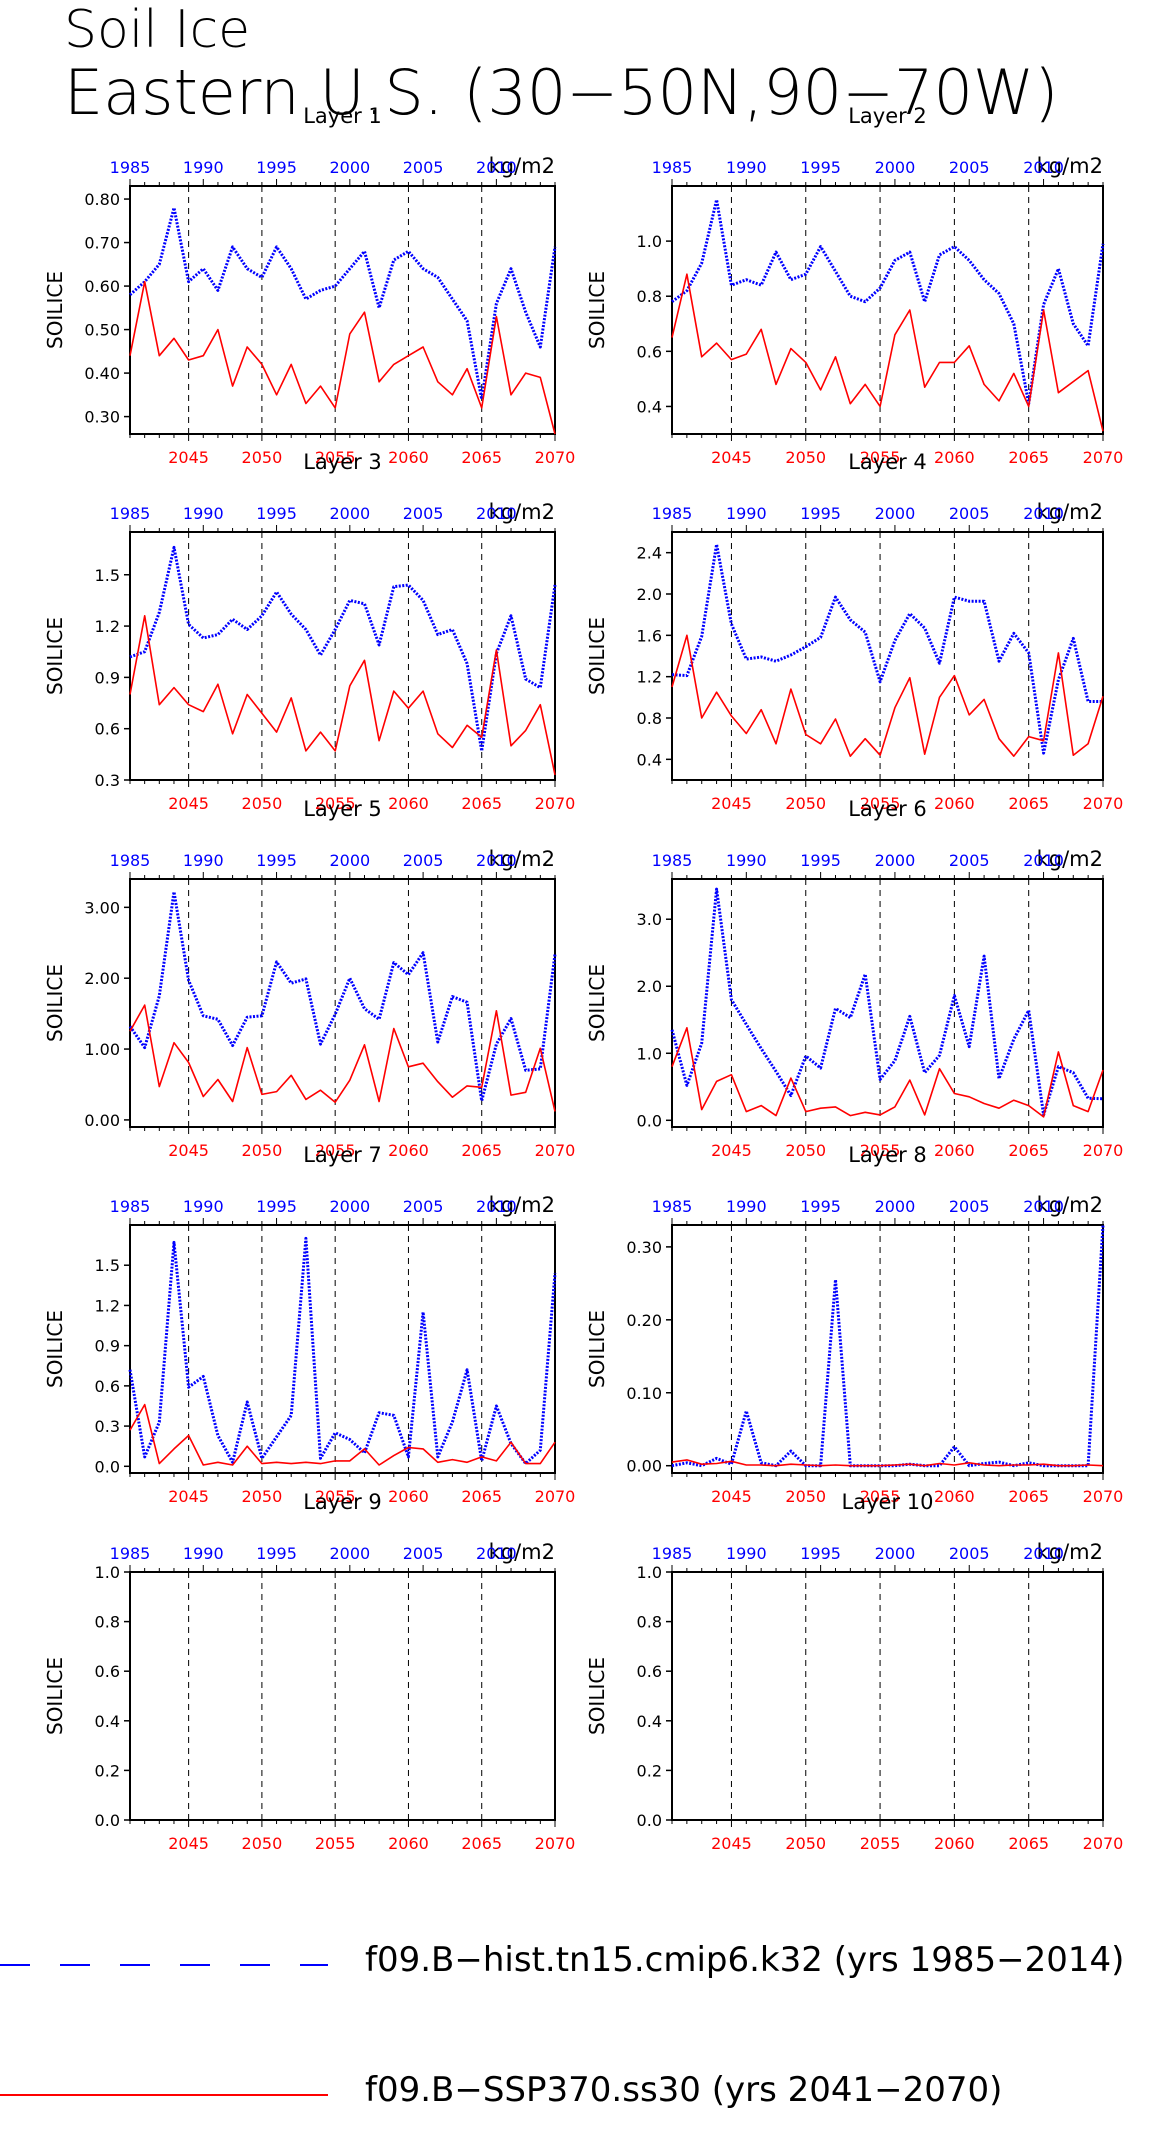  I want to click on figure-subtitle: Eastern U.S. (30−50N,90−70W), so click(561, 92).